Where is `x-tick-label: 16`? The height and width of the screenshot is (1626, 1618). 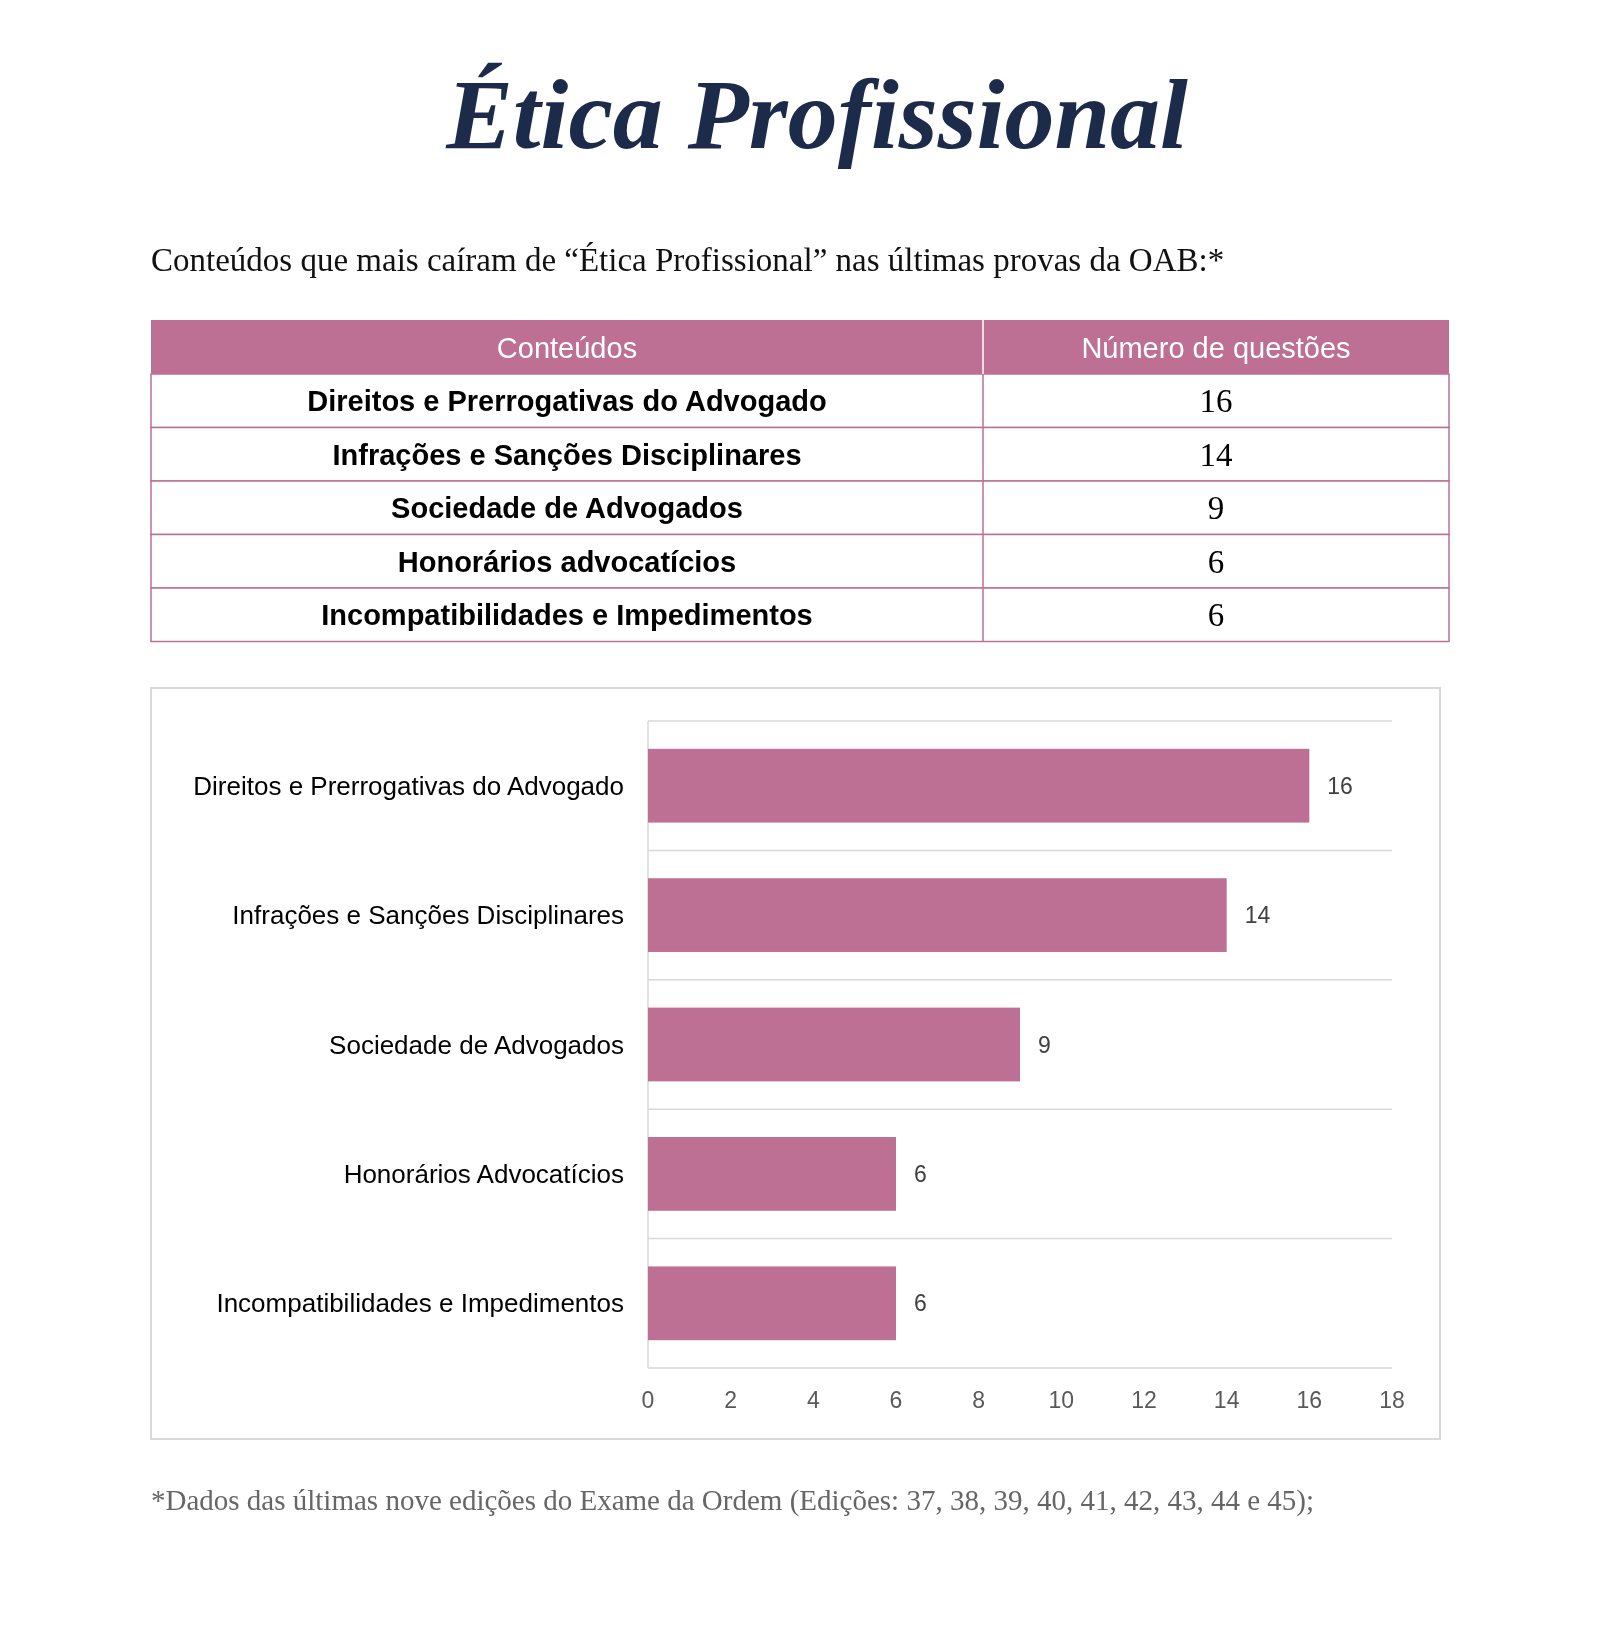
x-tick-label: 16 is located at coordinates (1309, 1400).